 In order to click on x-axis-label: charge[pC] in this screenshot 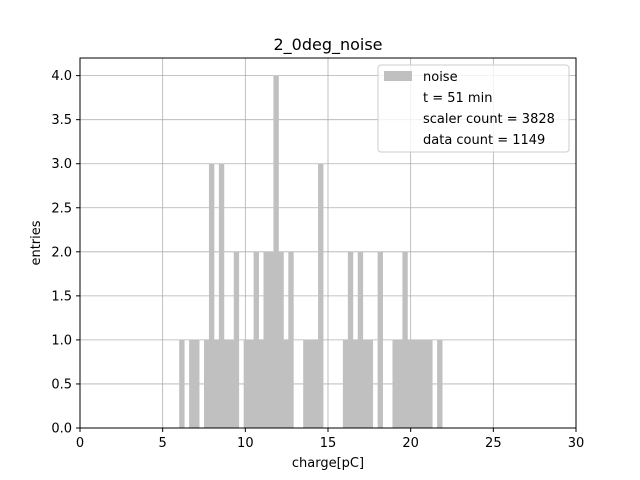, I will do `click(328, 463)`.